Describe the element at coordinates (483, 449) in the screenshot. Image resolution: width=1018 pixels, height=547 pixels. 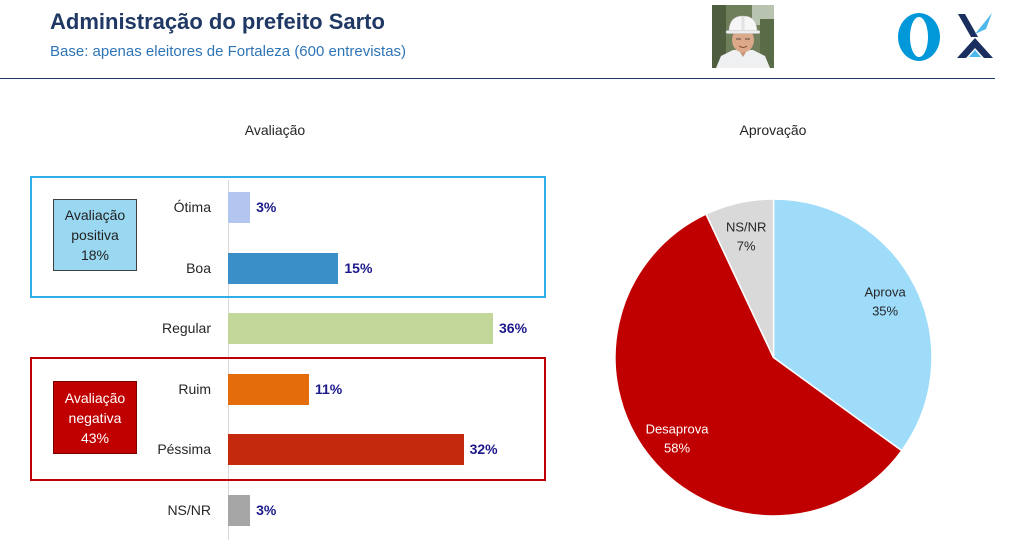
I see `value-label-pessima: 32%` at that location.